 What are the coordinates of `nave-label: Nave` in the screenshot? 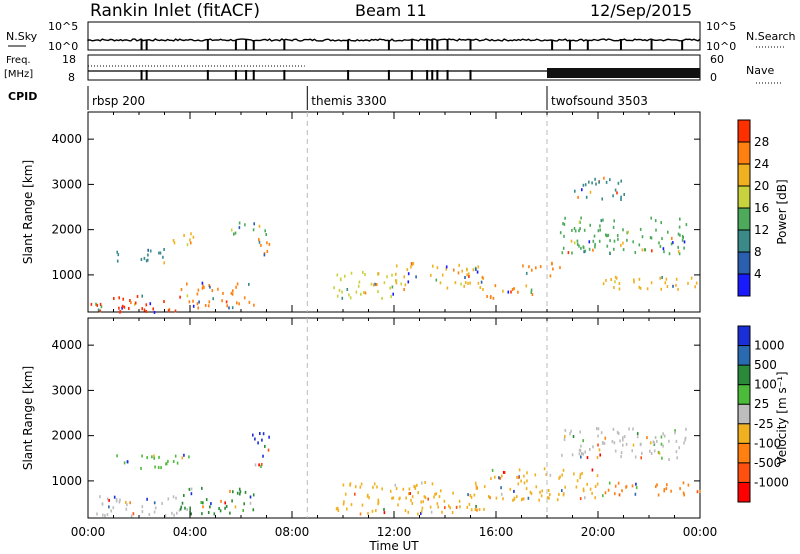 It's located at (760, 70).